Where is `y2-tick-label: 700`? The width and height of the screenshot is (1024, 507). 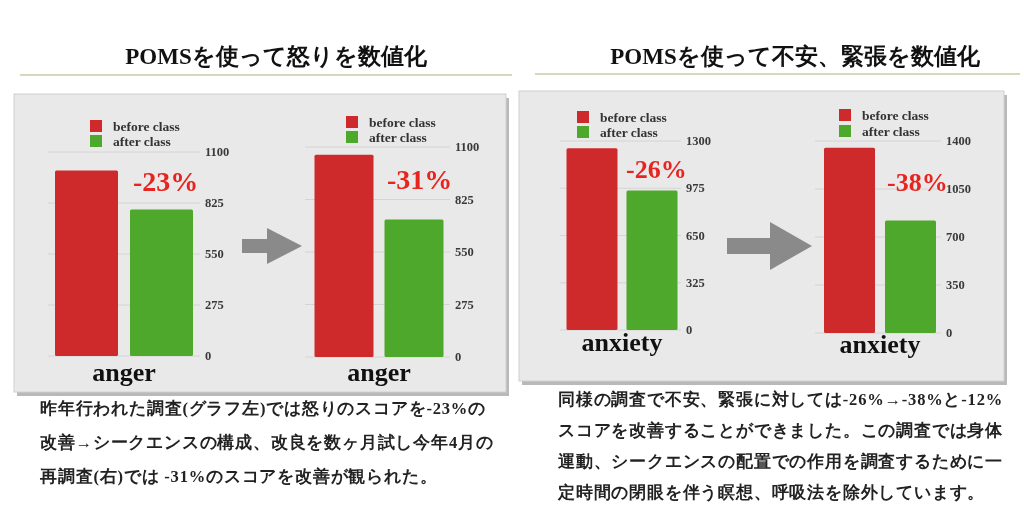
y2-tick-label: 700 is located at coordinates (955, 237).